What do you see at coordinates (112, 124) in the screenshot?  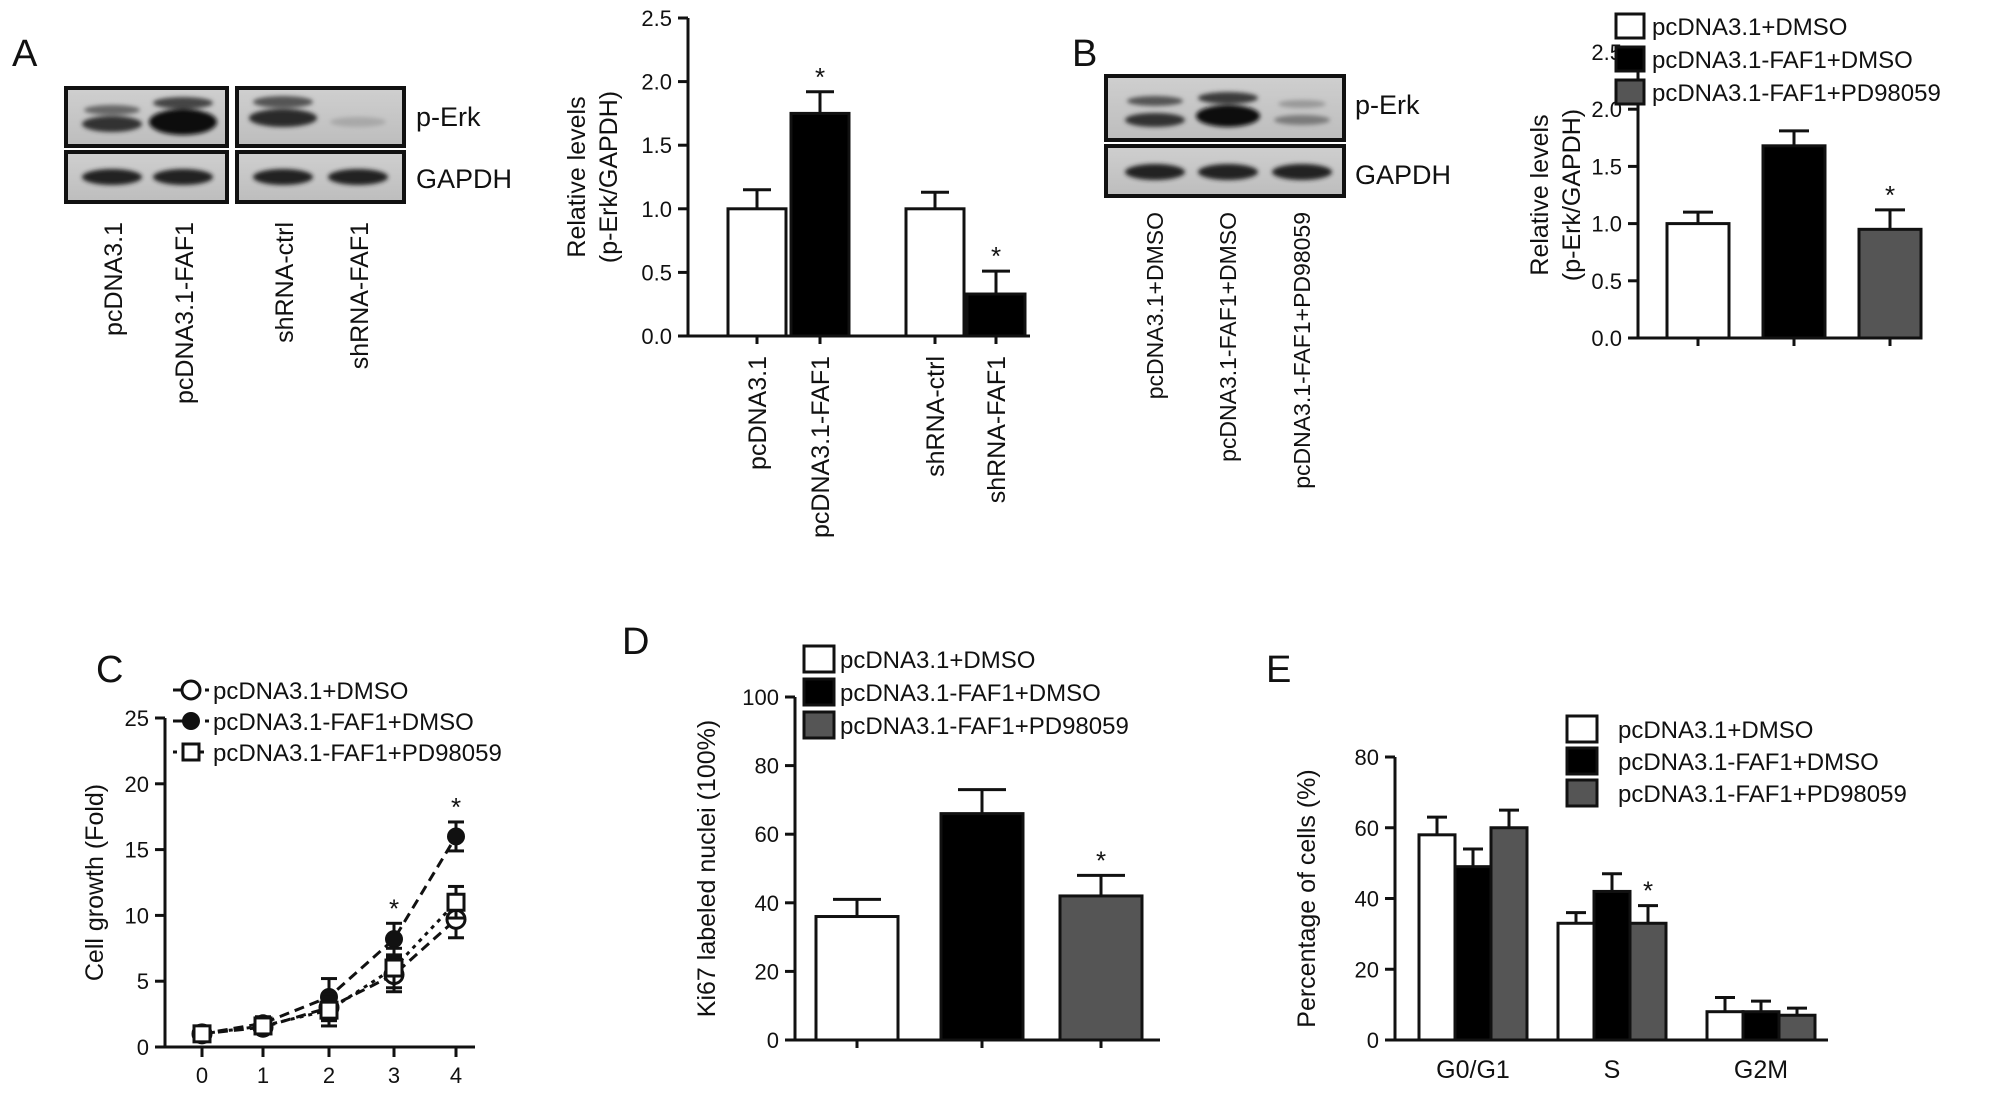 I see `band-a-perk-lane1` at bounding box center [112, 124].